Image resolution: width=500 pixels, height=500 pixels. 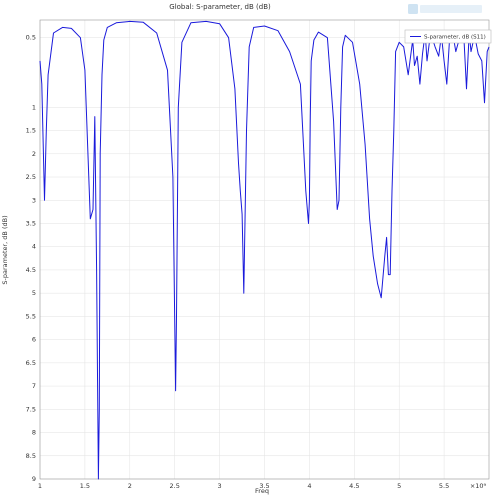 I want to click on y-tick-label: 0.5, so click(x=31, y=38).